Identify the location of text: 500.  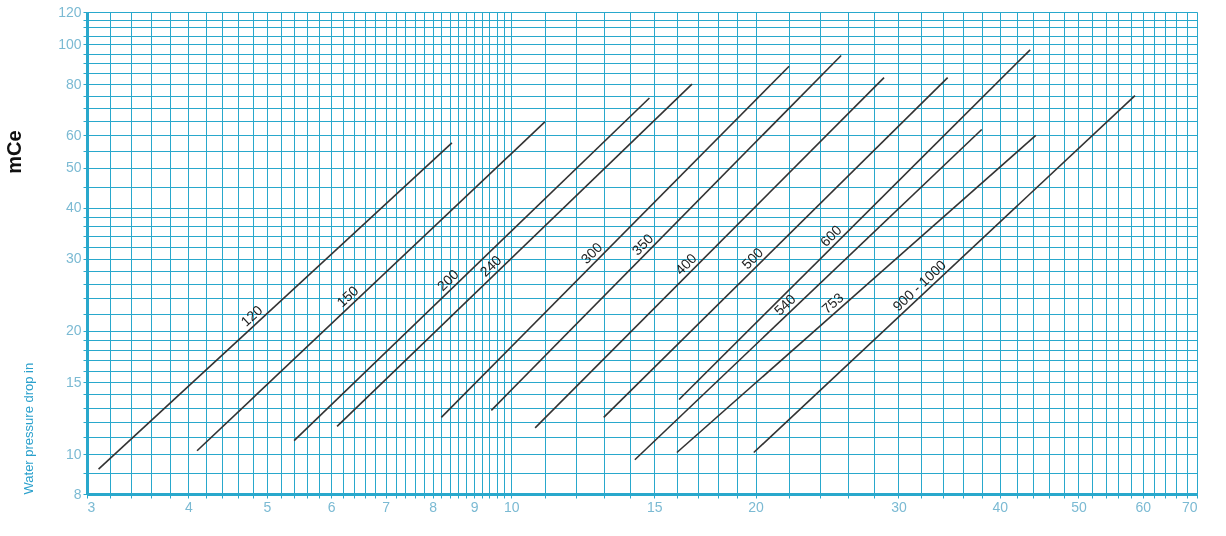
(752, 258).